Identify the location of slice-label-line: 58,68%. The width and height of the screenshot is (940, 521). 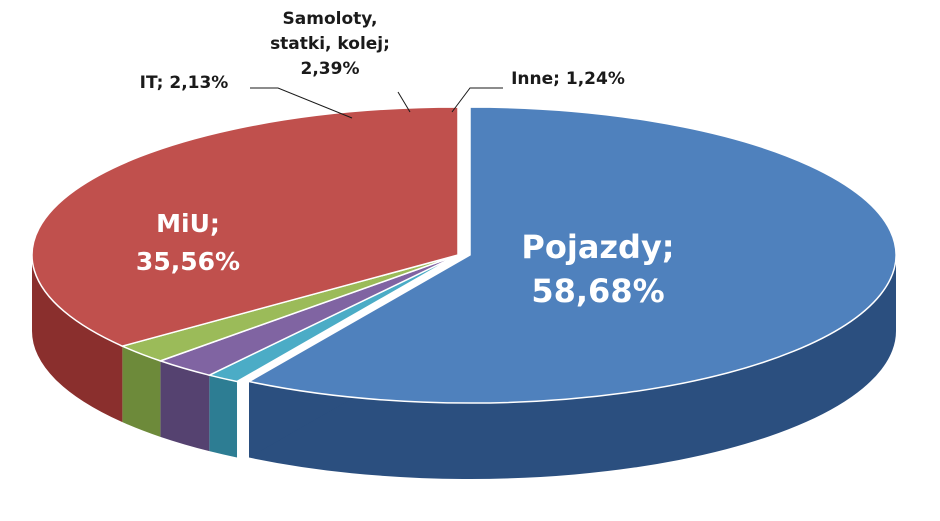
(597, 291).